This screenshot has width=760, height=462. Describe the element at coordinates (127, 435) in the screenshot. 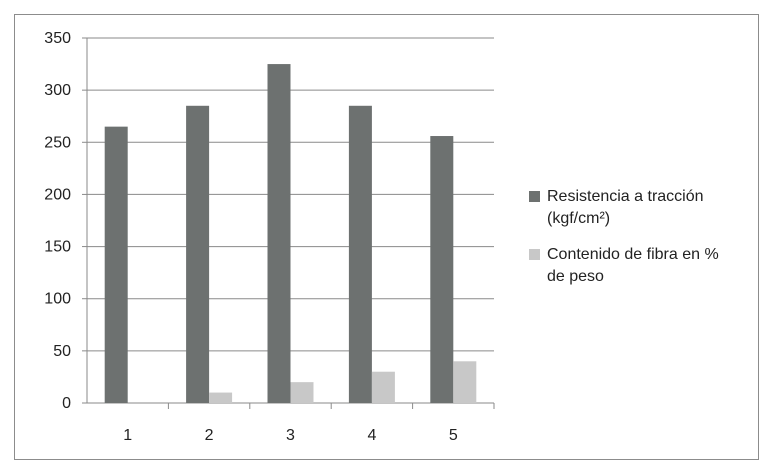

I see `x-tick-label: 1` at that location.